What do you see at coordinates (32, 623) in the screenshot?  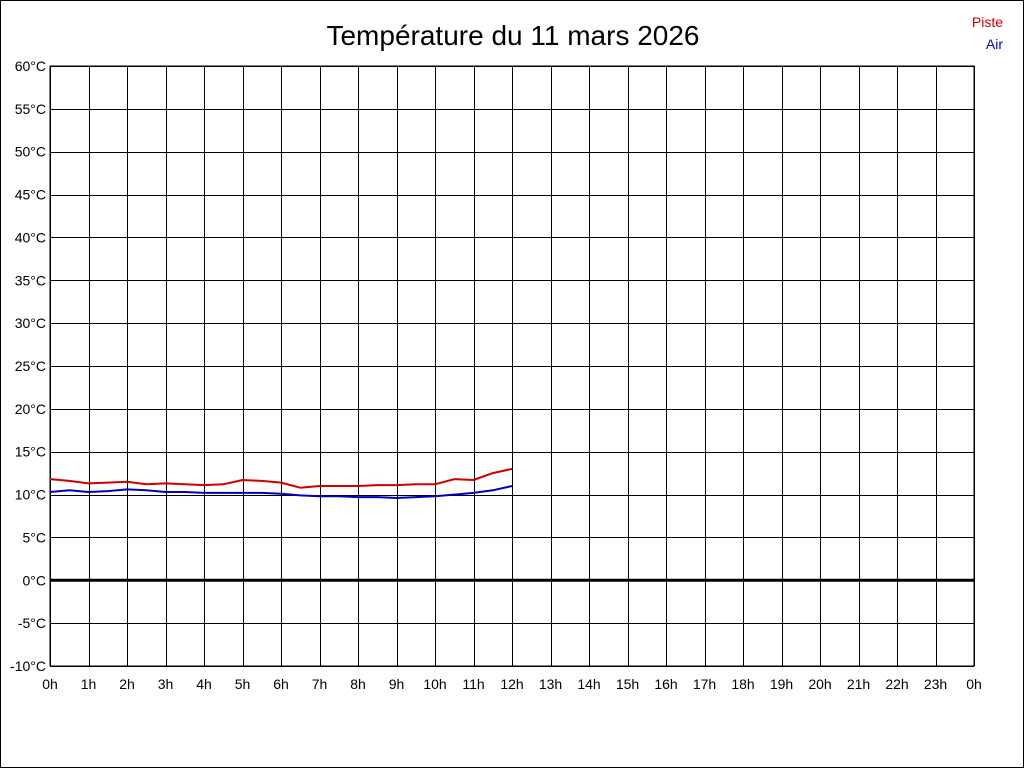 I see `y-tick-label: -5°C` at bounding box center [32, 623].